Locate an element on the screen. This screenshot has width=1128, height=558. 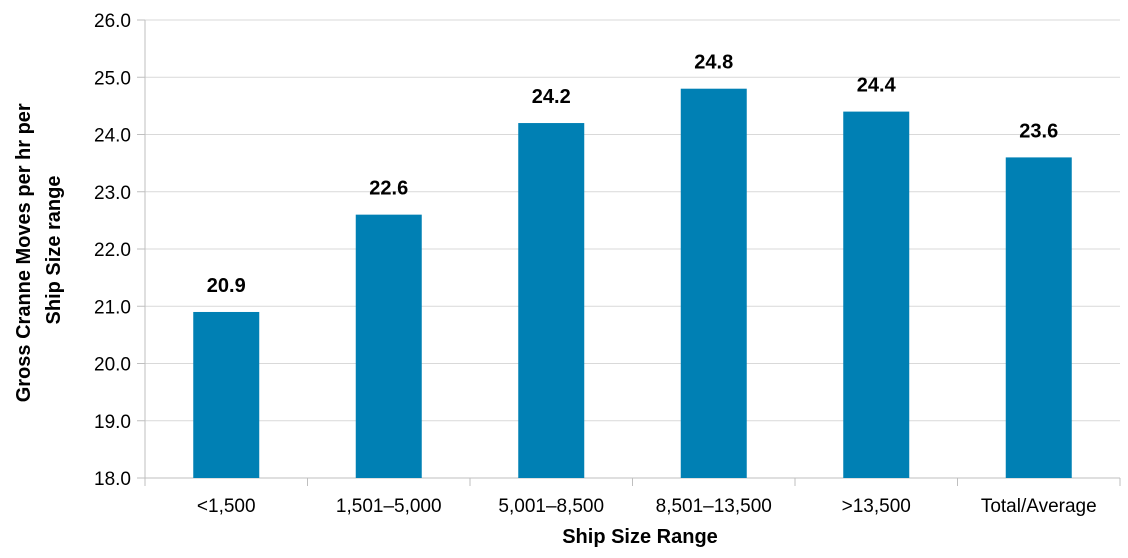
y-axis-title-line-1: Gross Cranne Moves per hr per is located at coordinates (24, 252).